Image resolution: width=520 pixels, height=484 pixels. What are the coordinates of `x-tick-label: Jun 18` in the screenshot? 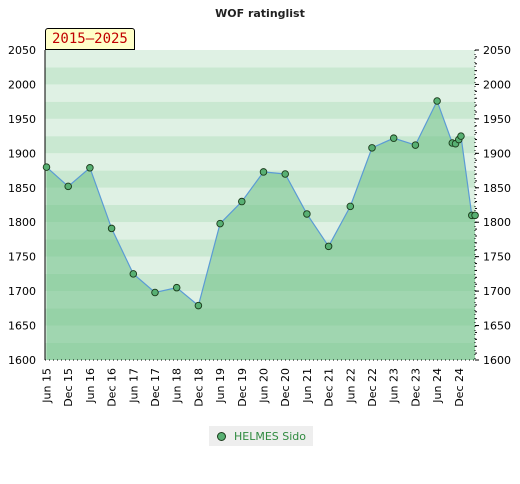 It's located at (177, 386).